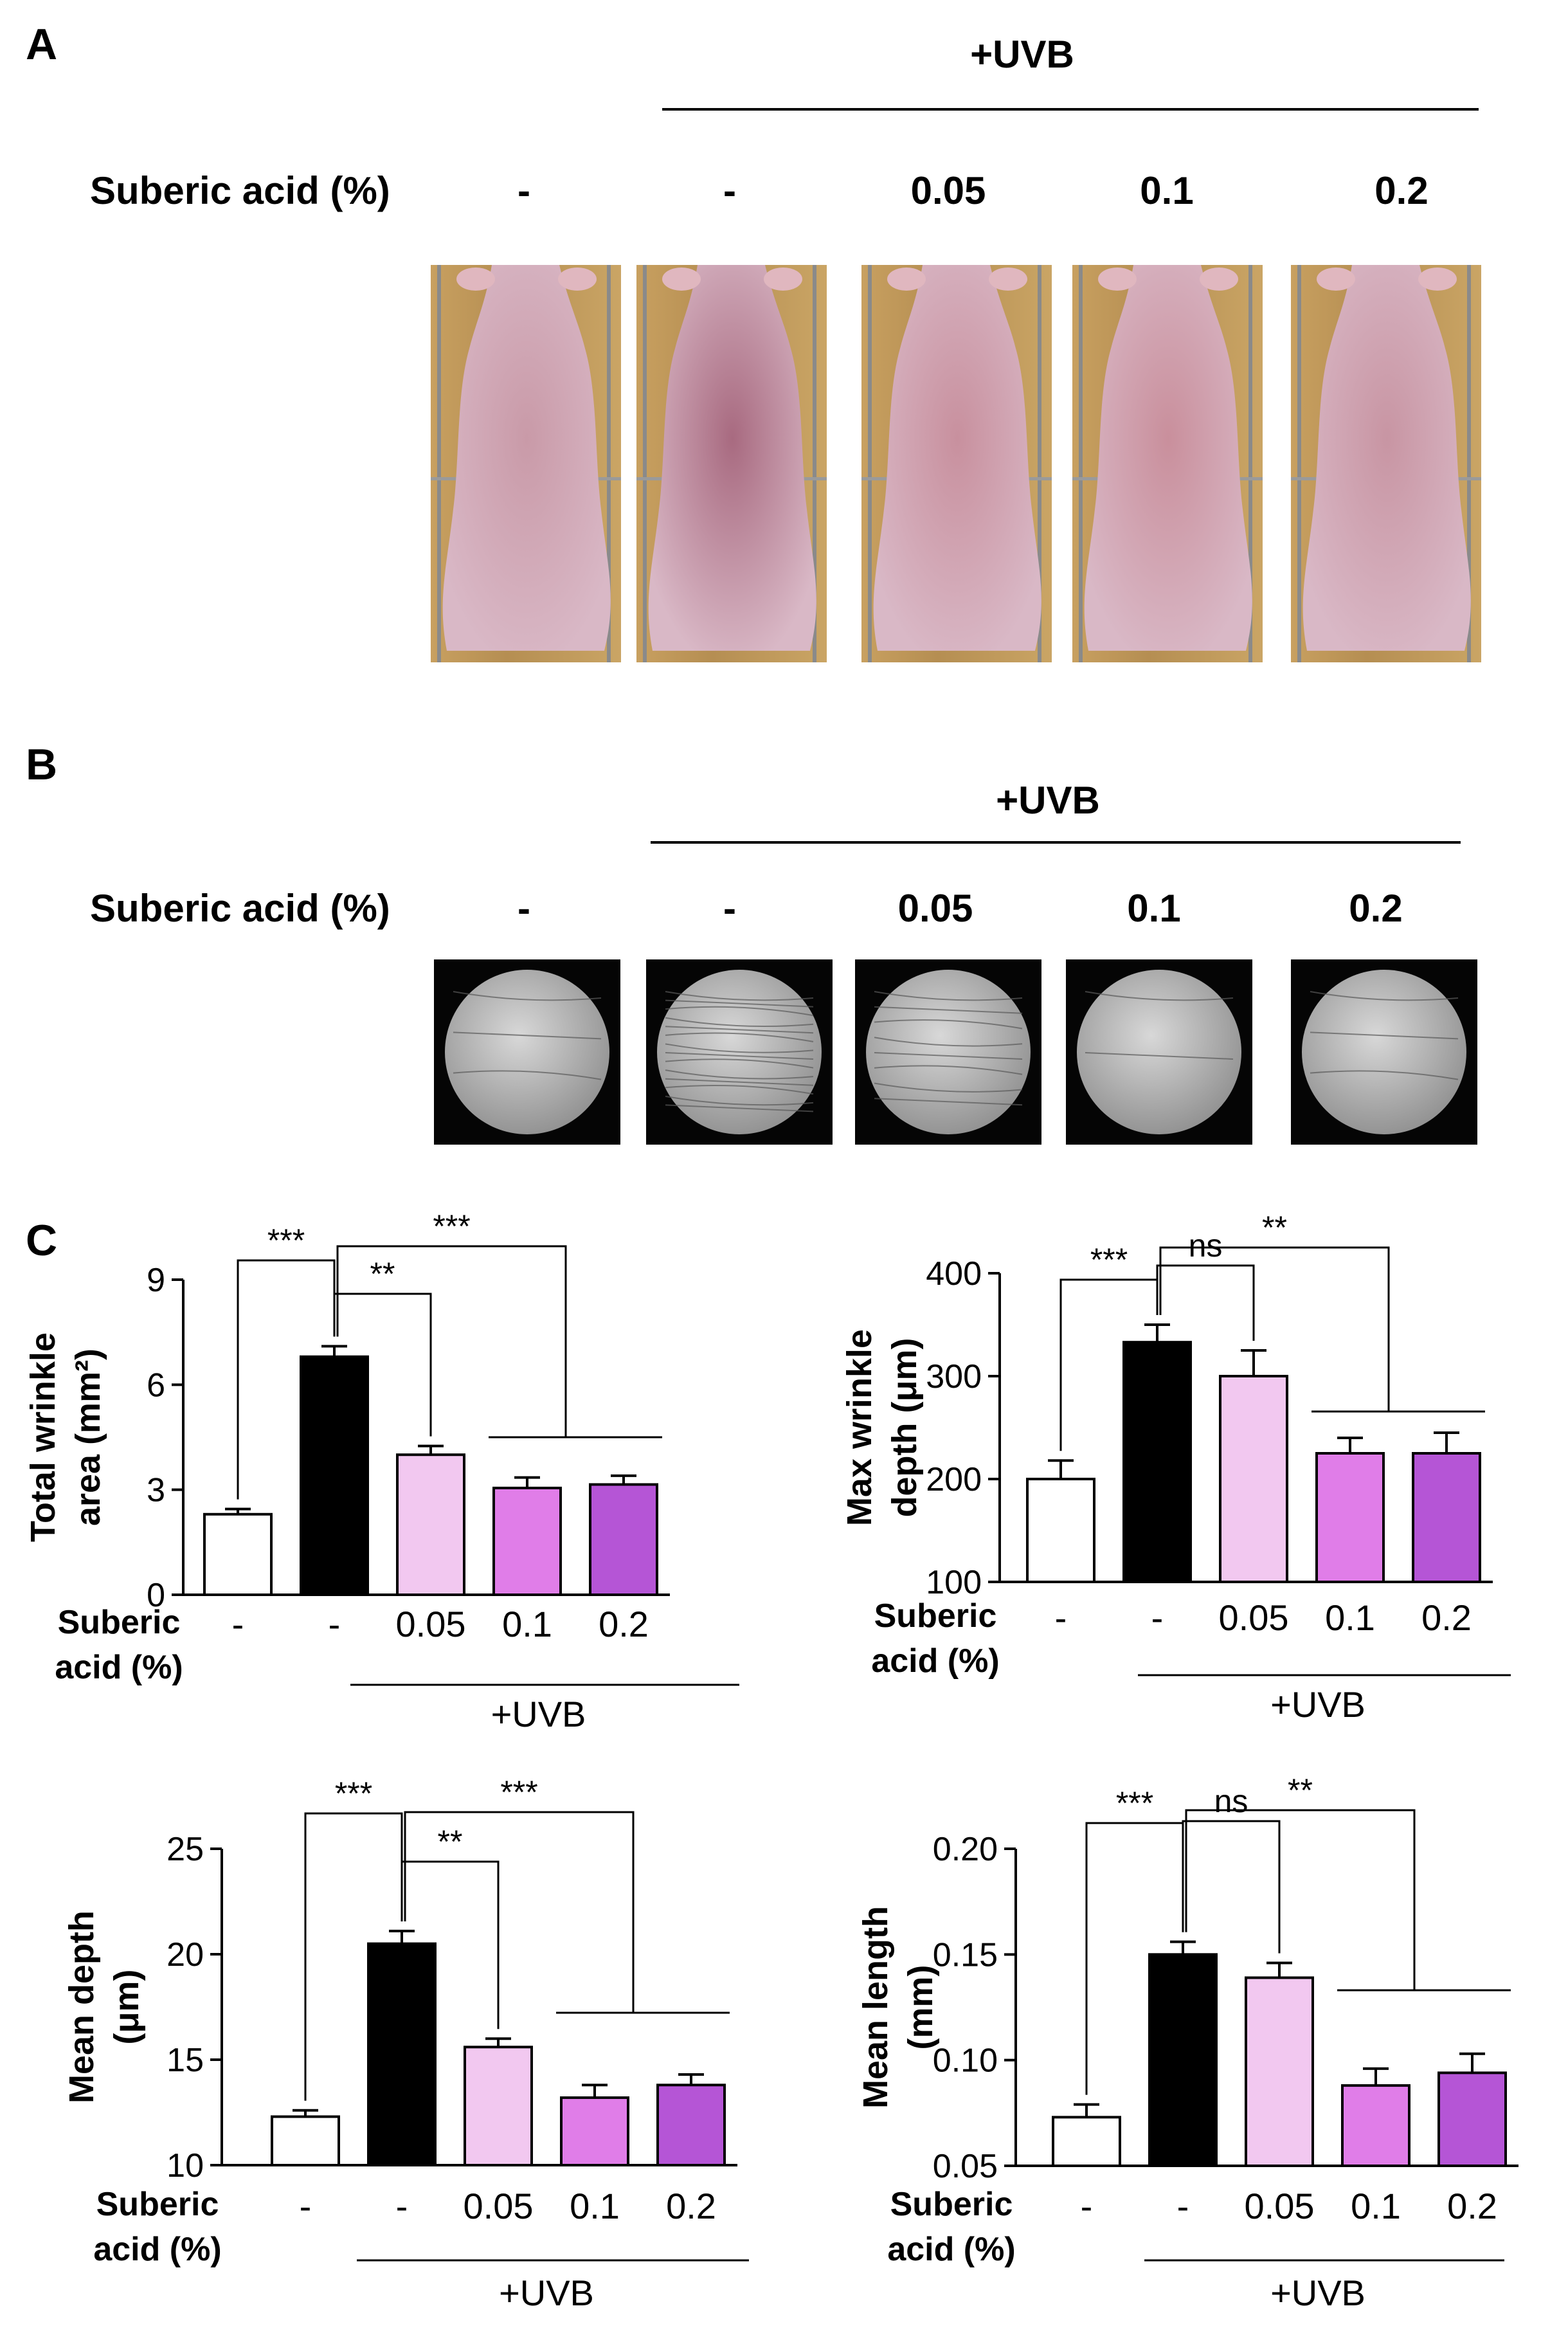  I want to click on y-tick-label: 10, so click(185, 2165).